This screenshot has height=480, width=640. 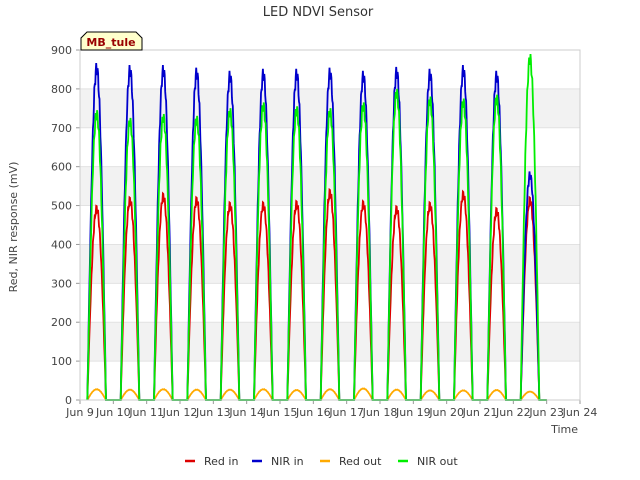 I want to click on y-axis-label: Red, NIR response (mV), so click(x=13, y=227).